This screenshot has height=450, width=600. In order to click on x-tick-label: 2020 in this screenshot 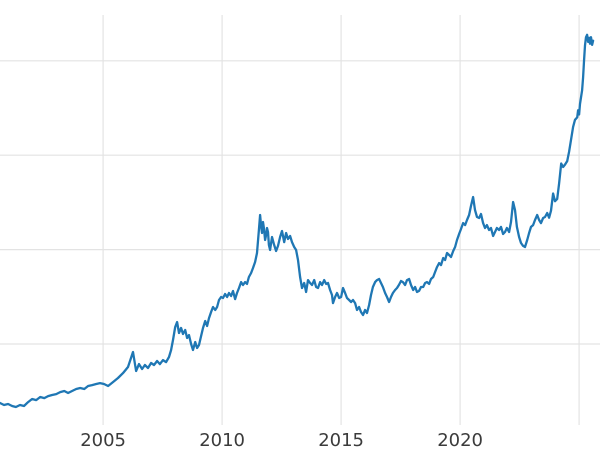, I will do `click(460, 440)`.